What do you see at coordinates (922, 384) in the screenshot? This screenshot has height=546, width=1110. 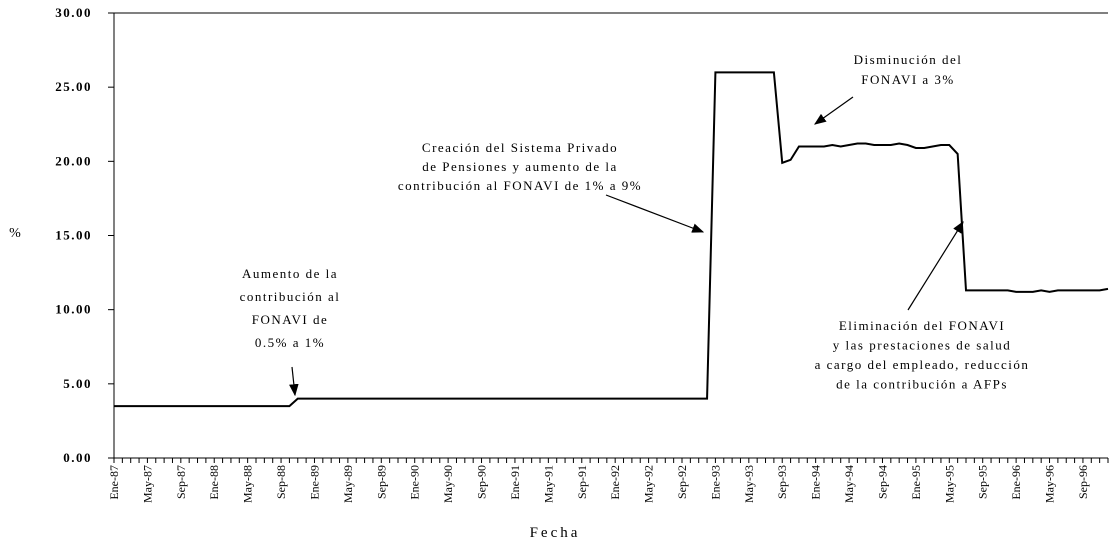 I see `annotation: de la contribución a AFPs` at bounding box center [922, 384].